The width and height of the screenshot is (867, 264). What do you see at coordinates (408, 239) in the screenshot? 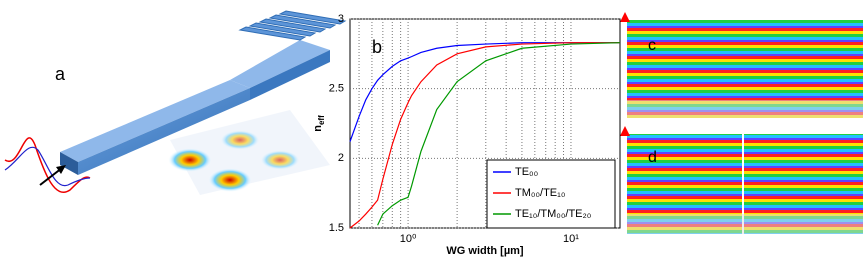
I see `x-tick-label: 10⁰` at bounding box center [408, 239].